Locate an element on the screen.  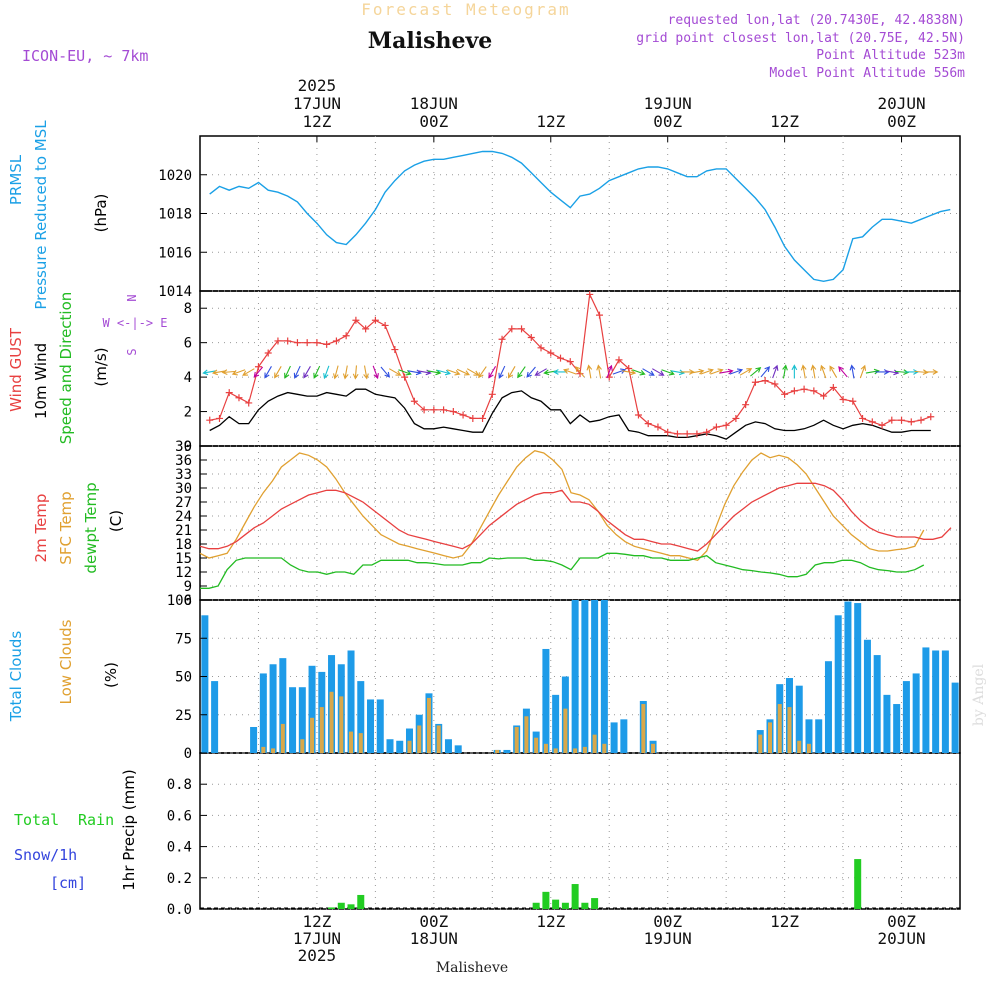
pressure-line is located at coordinates (580, 216).